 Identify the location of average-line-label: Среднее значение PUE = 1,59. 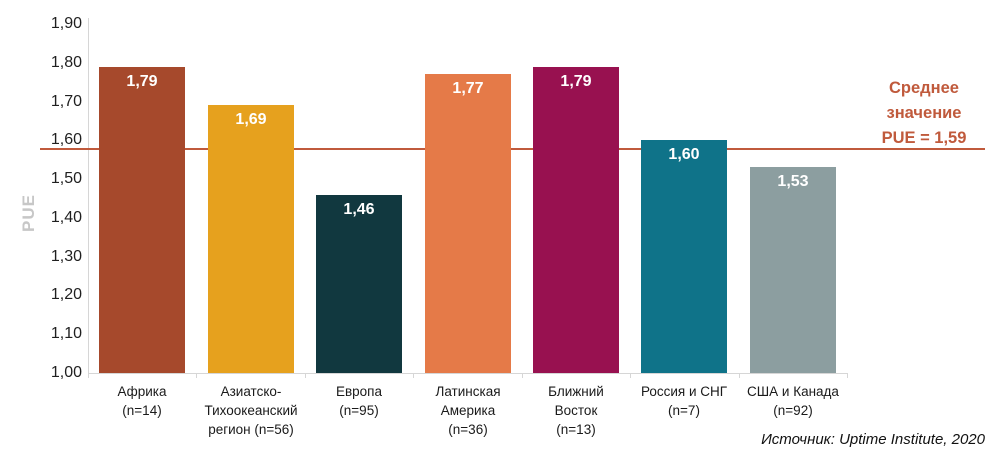
(924, 113).